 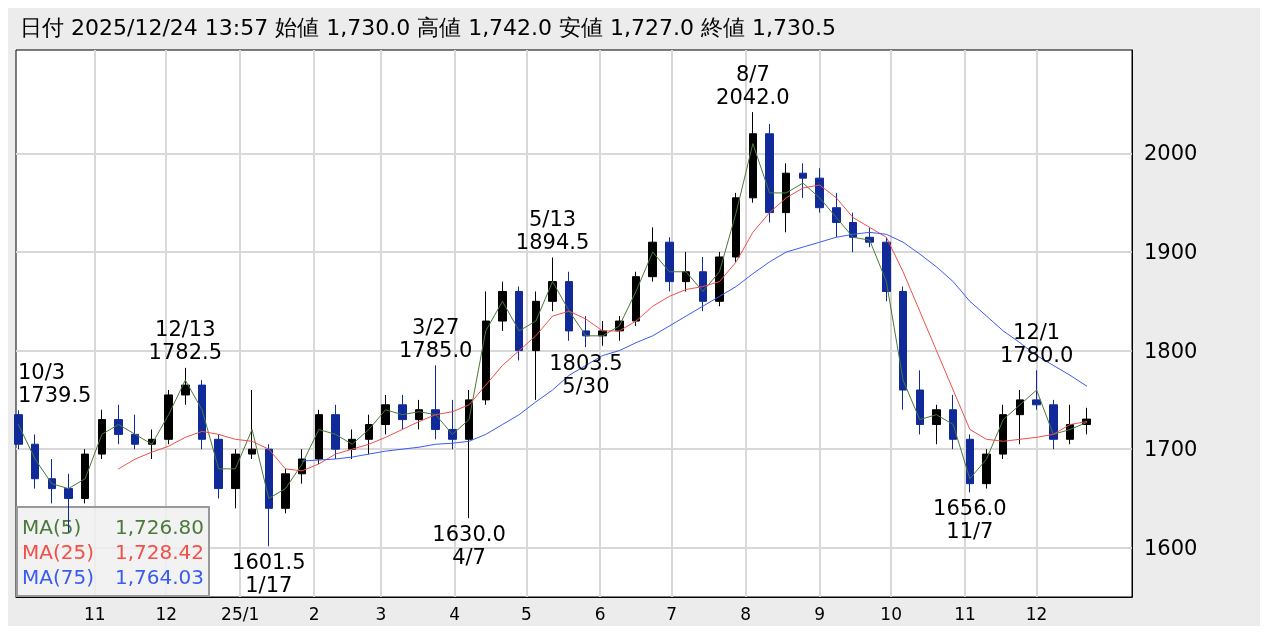 What do you see at coordinates (269, 573) in the screenshot?
I see `annotation: 1601.5 1/17` at bounding box center [269, 573].